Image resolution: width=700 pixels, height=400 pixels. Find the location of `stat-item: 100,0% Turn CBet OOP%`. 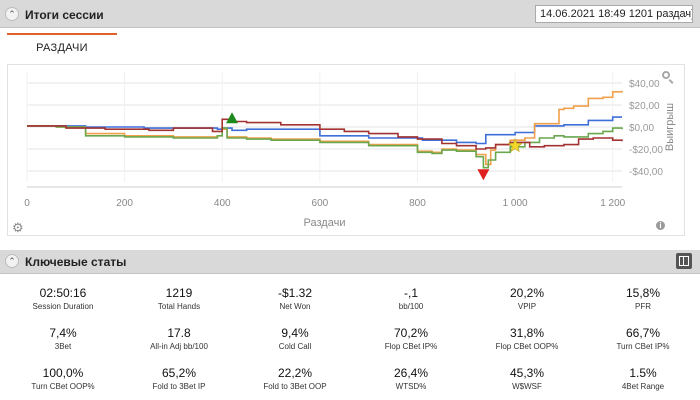

stat-item: 100,0% Turn CBet OOP% is located at coordinates (63, 378).